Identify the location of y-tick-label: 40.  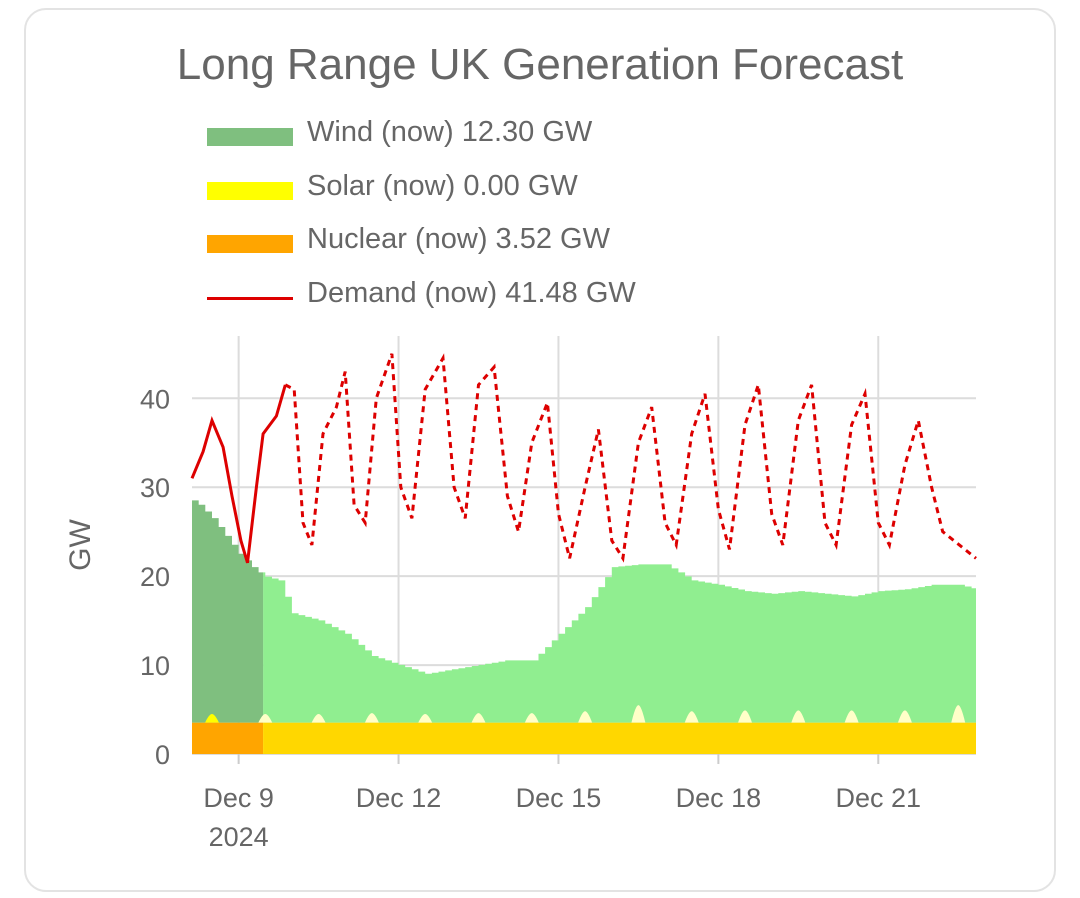
(155, 399).